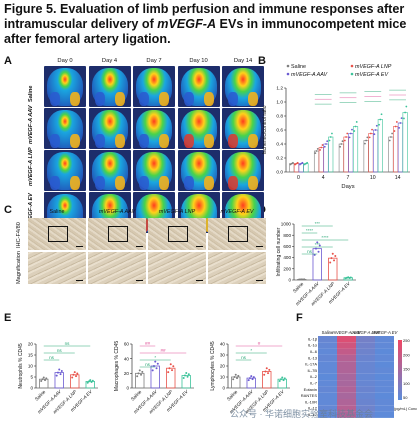 The width and height of the screenshot is (417, 436). Describe the element at coordinates (314, 351) in the screenshot. I see `heatmap-row-label: IL-6` at that location.